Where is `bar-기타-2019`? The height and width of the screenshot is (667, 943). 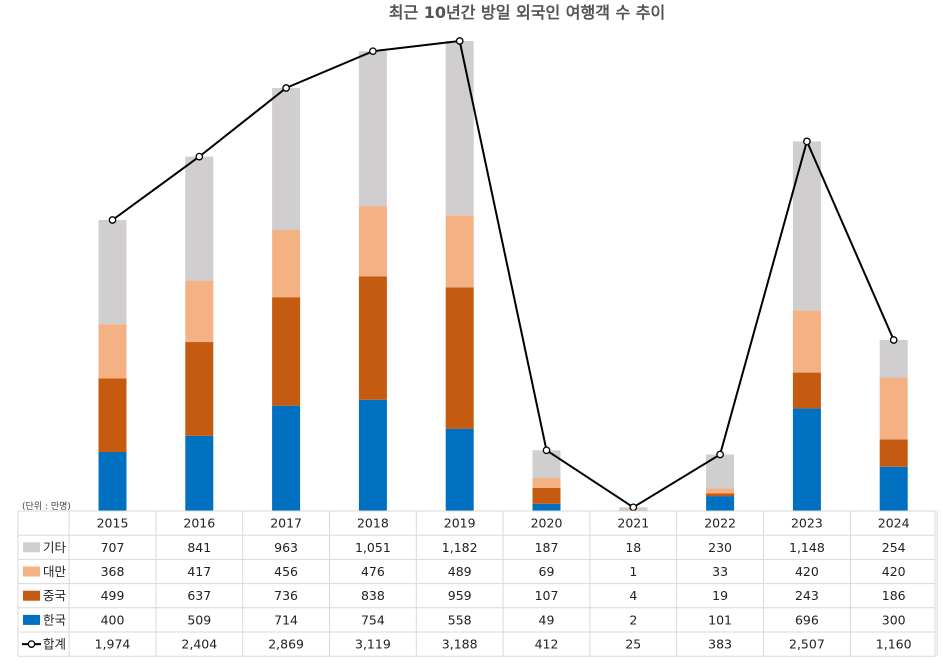 bar-기타-2019 is located at coordinates (459, 128).